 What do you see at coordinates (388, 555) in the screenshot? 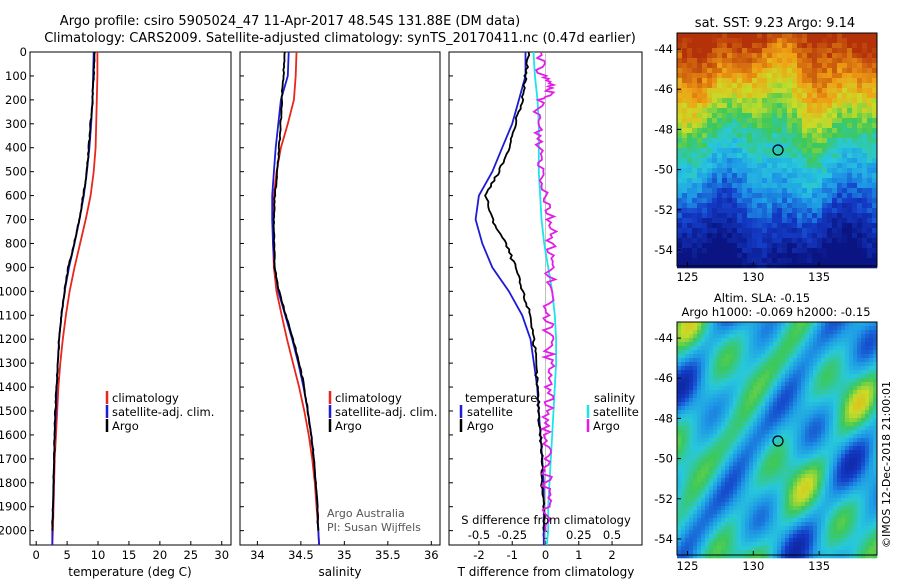
I see `x-tick-label: 35.5` at bounding box center [388, 555].